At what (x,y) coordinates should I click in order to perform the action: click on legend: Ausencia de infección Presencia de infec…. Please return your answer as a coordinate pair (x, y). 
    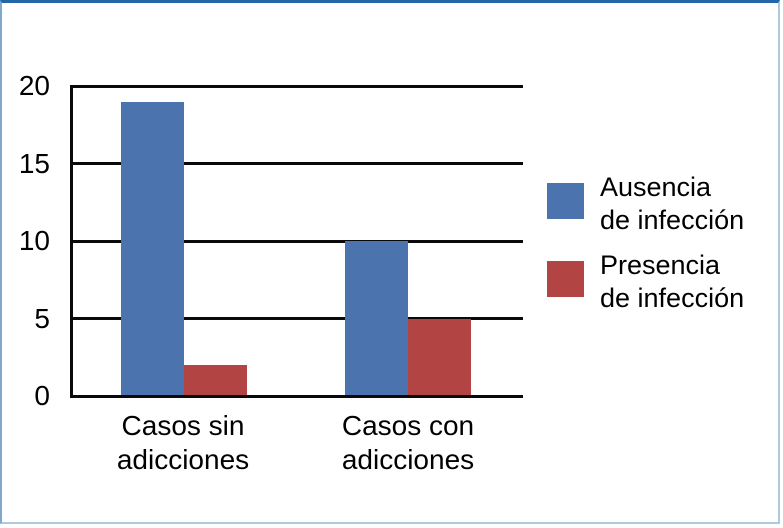
    Looking at the image, I should click on (645, 243).